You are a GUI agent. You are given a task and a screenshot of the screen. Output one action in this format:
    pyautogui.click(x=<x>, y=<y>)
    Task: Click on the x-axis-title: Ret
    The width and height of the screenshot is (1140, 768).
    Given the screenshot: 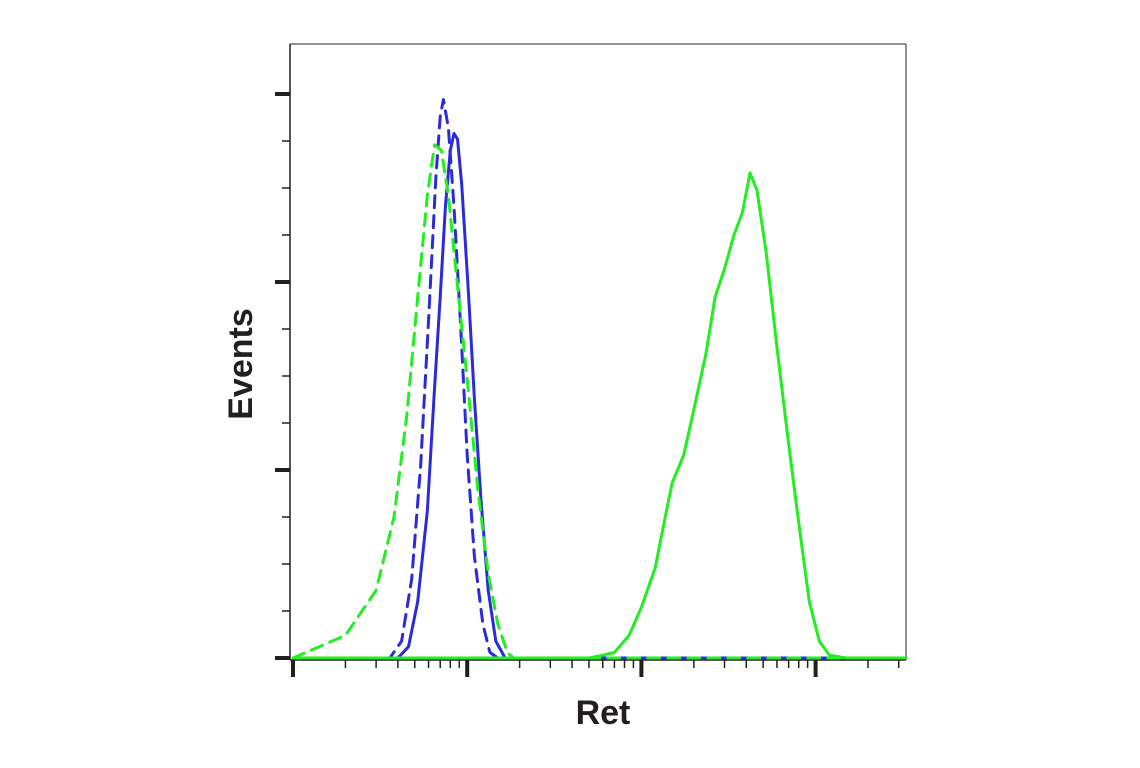 What is the action you would take?
    pyautogui.click(x=603, y=713)
    